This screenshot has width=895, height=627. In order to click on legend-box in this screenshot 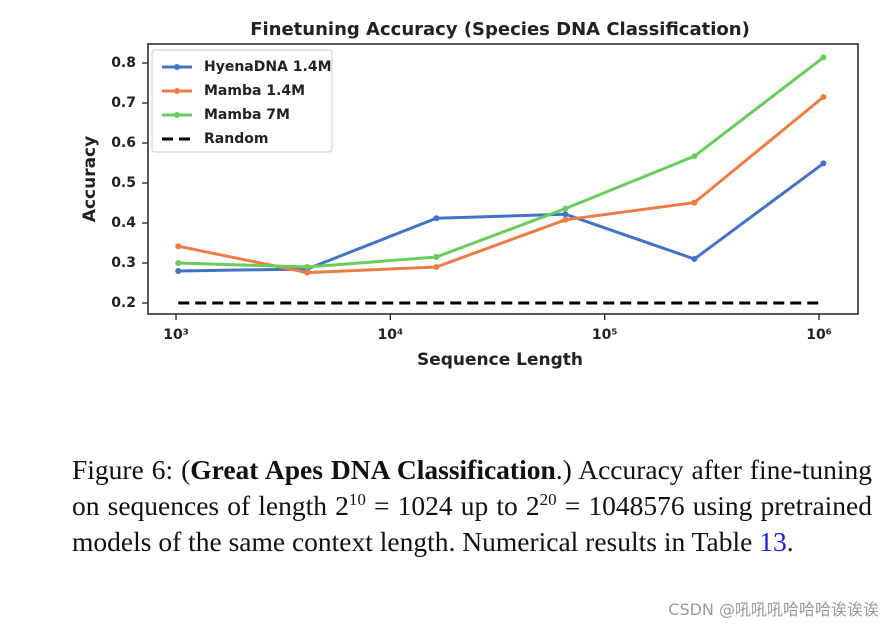, I will do `click(242, 101)`.